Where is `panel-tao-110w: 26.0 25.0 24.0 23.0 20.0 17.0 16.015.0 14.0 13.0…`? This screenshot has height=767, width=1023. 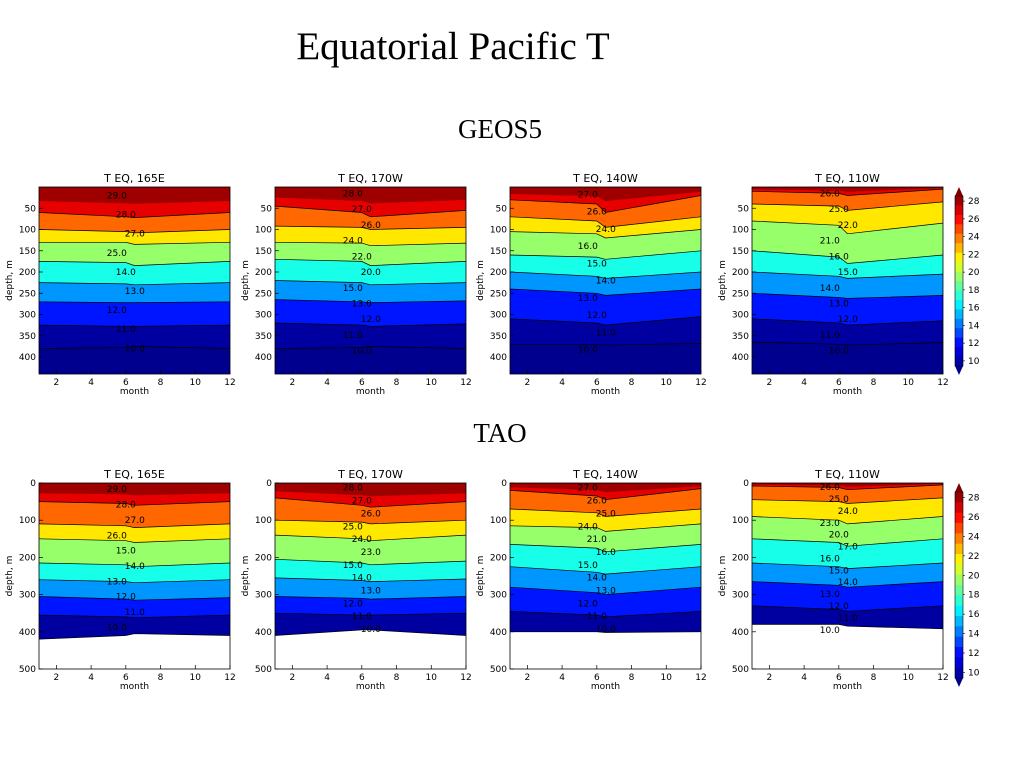 panel-tao-110w: 26.0 25.0 24.0 23.0 20.0 17.0 16.015.0 14.0 13.0… is located at coordinates (833, 580).